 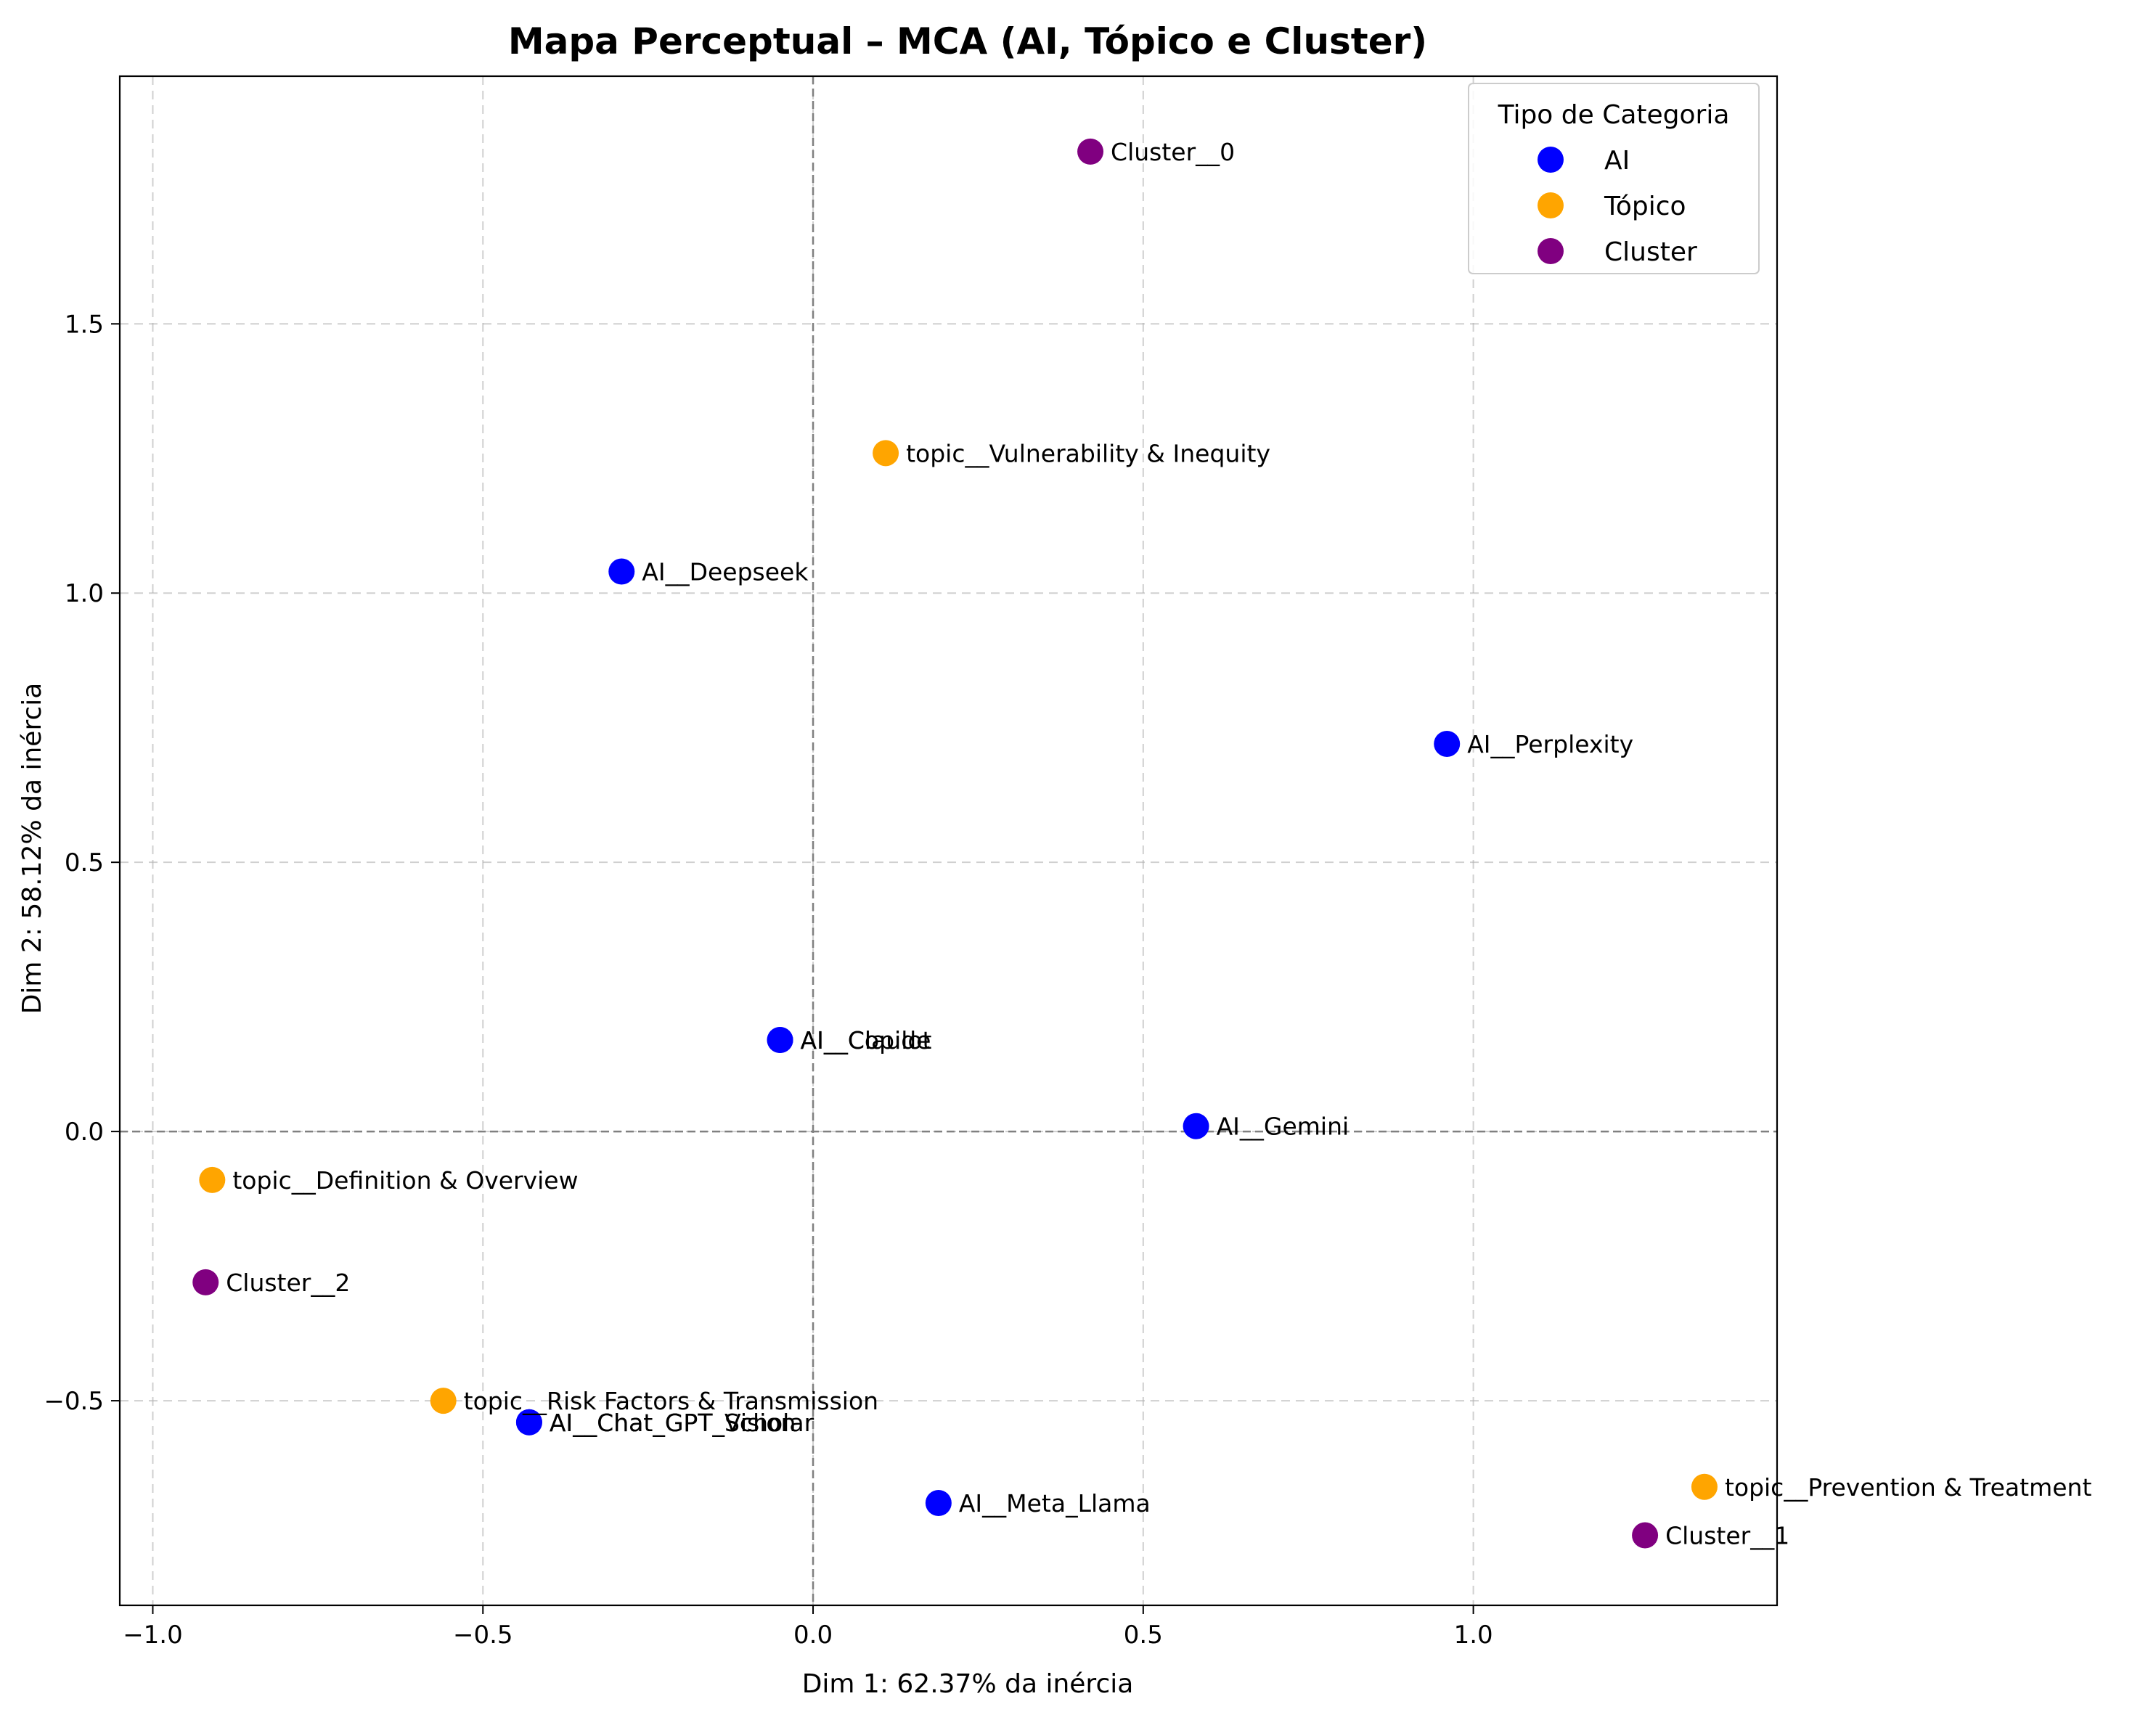 I want to click on y-tick-label: 1.5, so click(x=85, y=324).